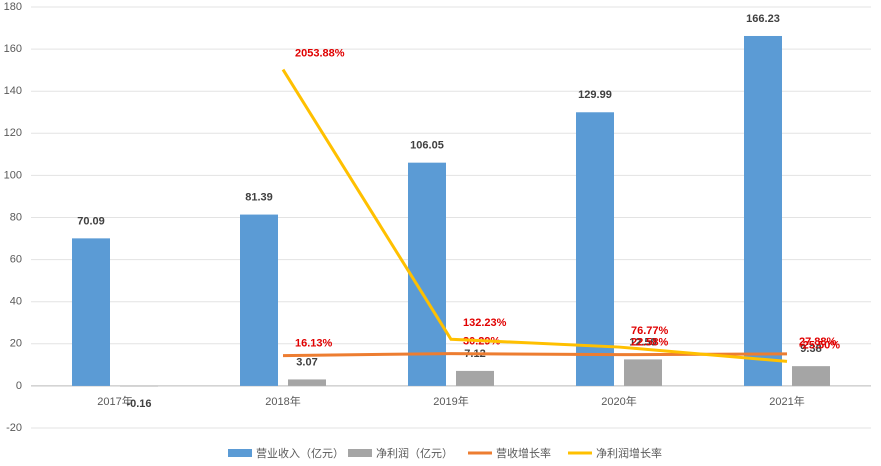 The height and width of the screenshot is (466, 881). What do you see at coordinates (19, 386) in the screenshot?
I see `y-tick-label: 0` at bounding box center [19, 386].